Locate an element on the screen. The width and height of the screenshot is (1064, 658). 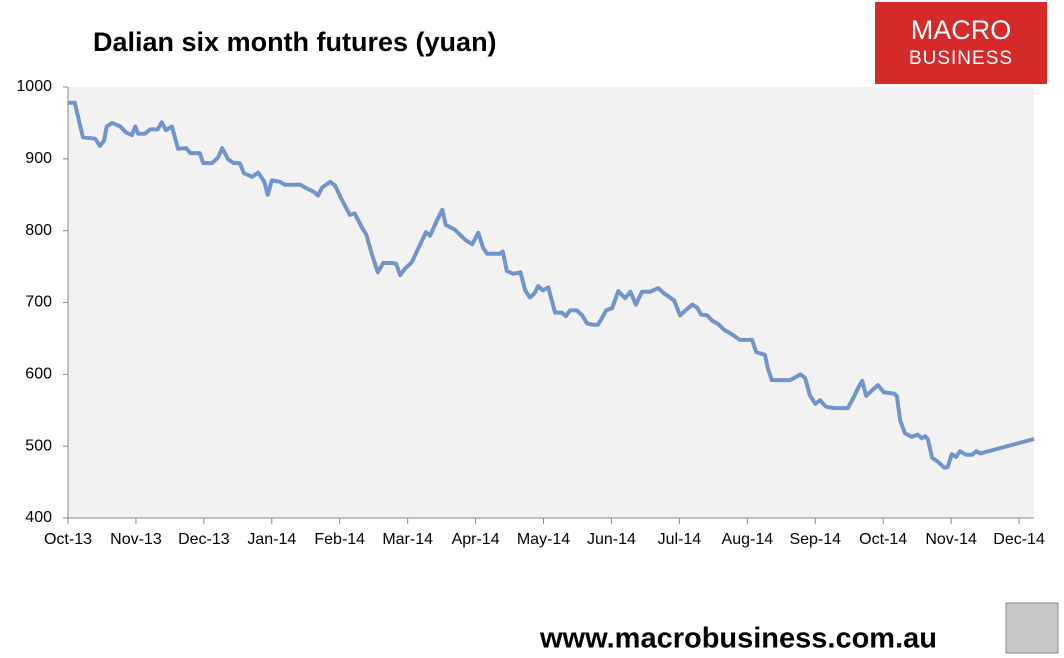
x-tick-label: Oct-14 is located at coordinates (883, 539).